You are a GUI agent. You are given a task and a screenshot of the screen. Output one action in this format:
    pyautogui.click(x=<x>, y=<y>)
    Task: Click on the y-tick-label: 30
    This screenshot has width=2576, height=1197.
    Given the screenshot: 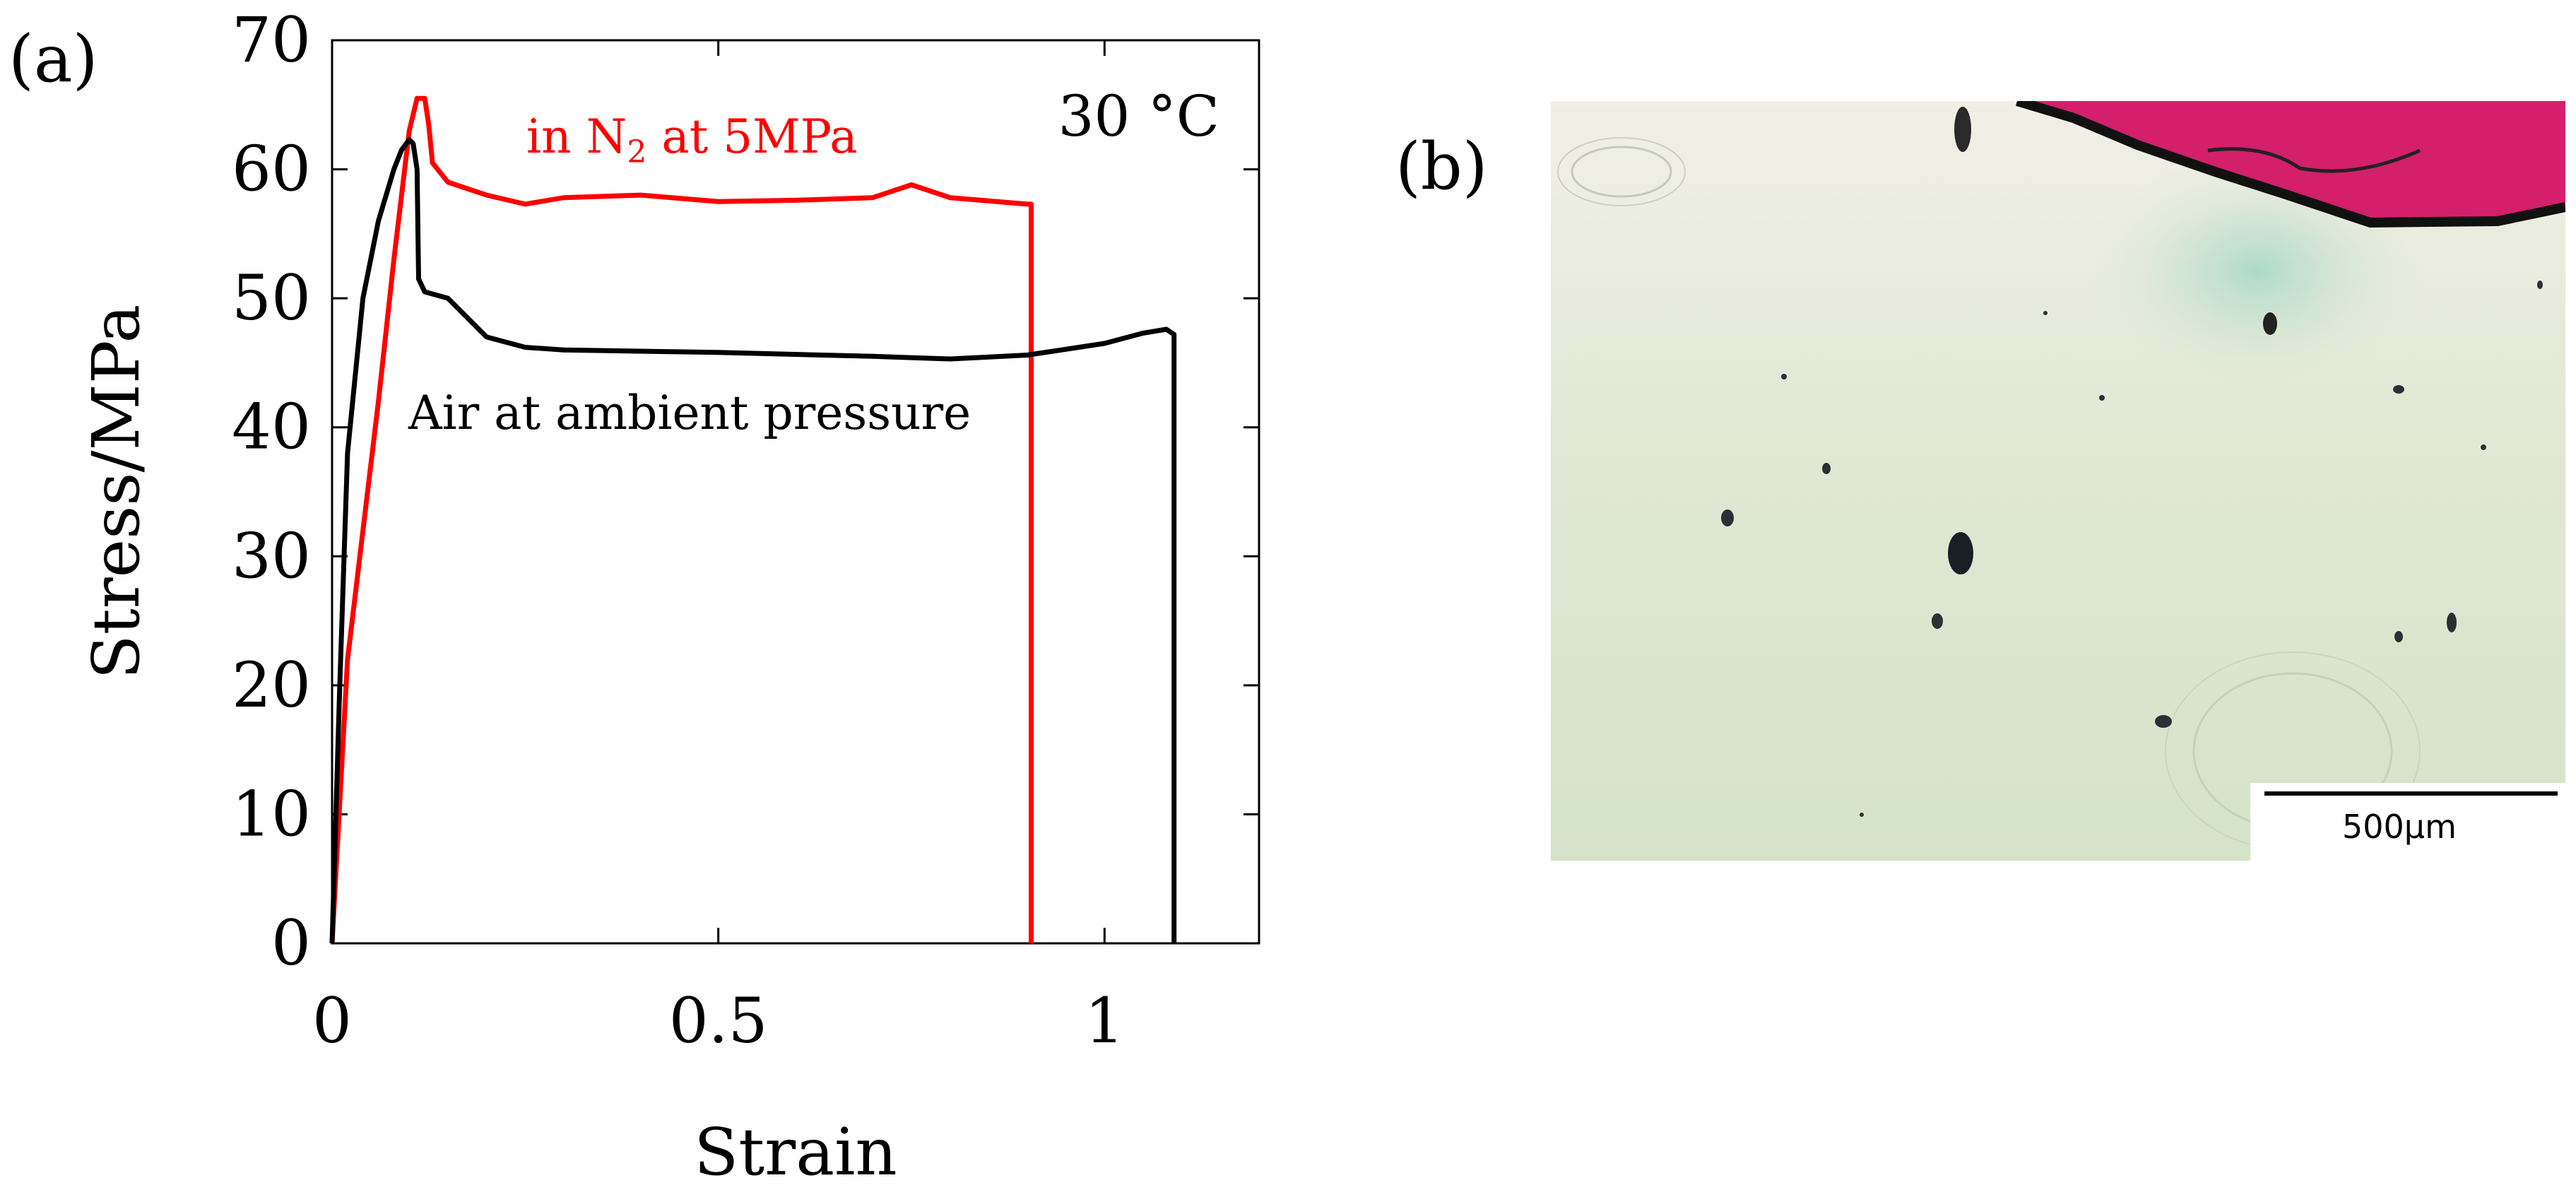 What is the action you would take?
    pyautogui.click(x=271, y=555)
    